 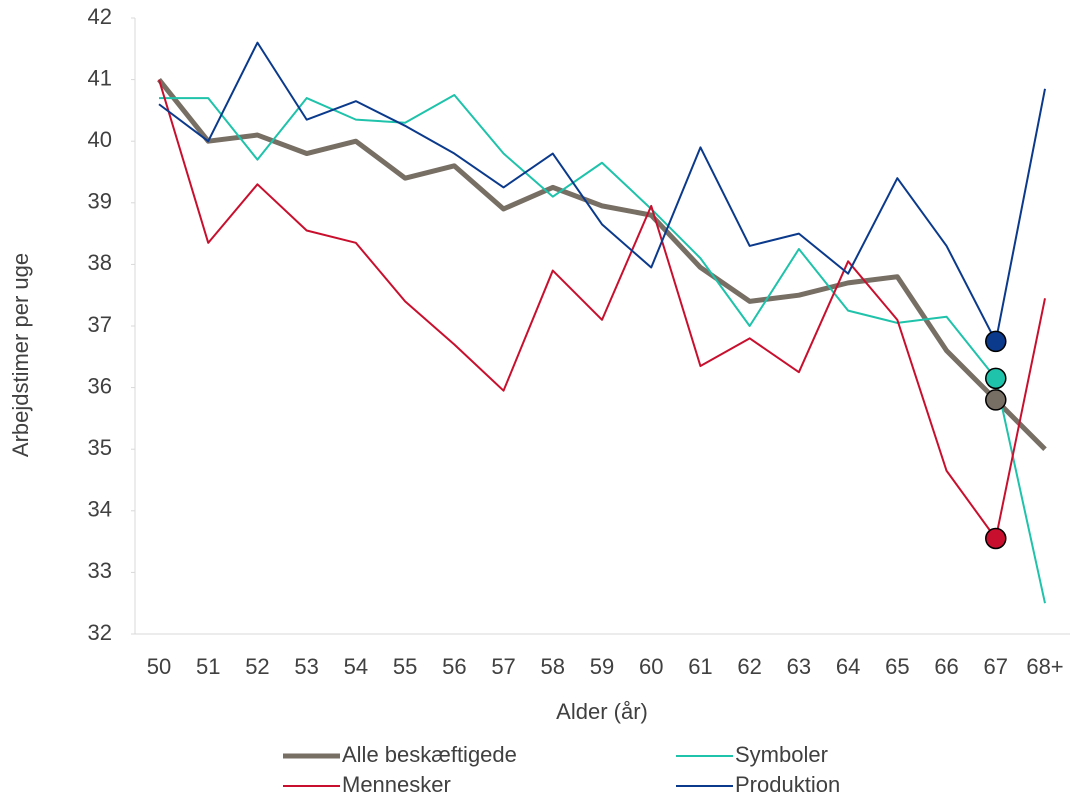 What do you see at coordinates (602, 711) in the screenshot?
I see `x-axis-title: Alder (år)` at bounding box center [602, 711].